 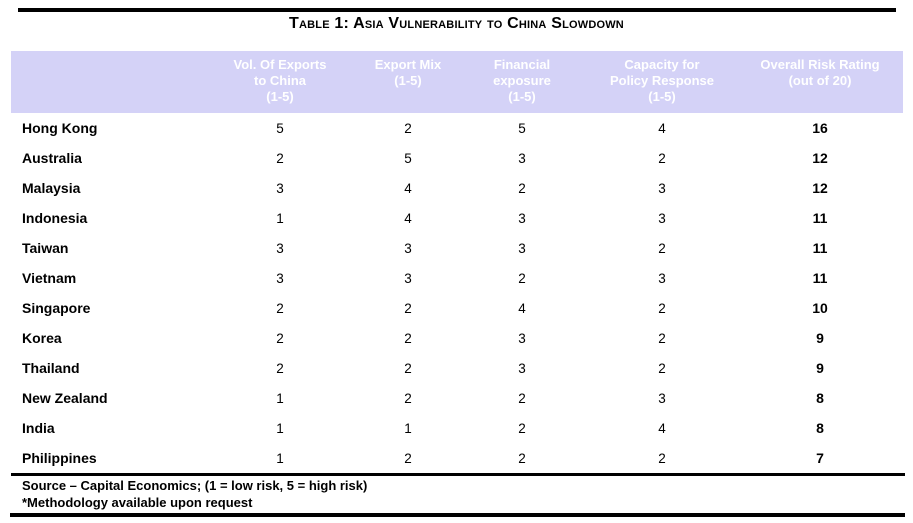 I want to click on overall-cell: 16, so click(x=820, y=128).